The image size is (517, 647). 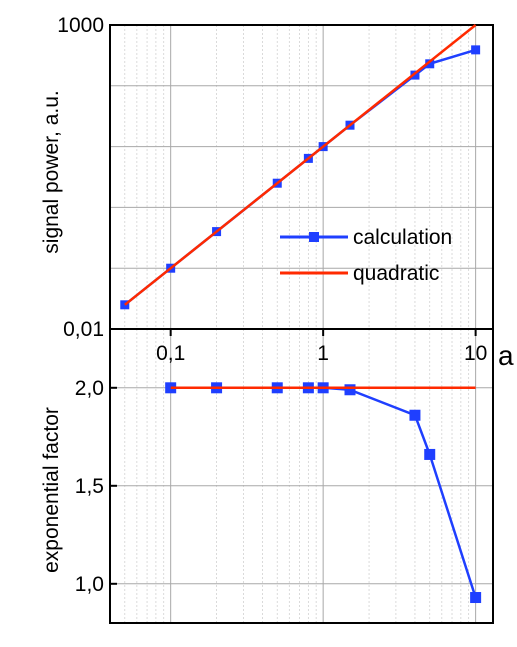 I want to click on bottom-y-tick-label: 2,0, so click(x=89, y=388).